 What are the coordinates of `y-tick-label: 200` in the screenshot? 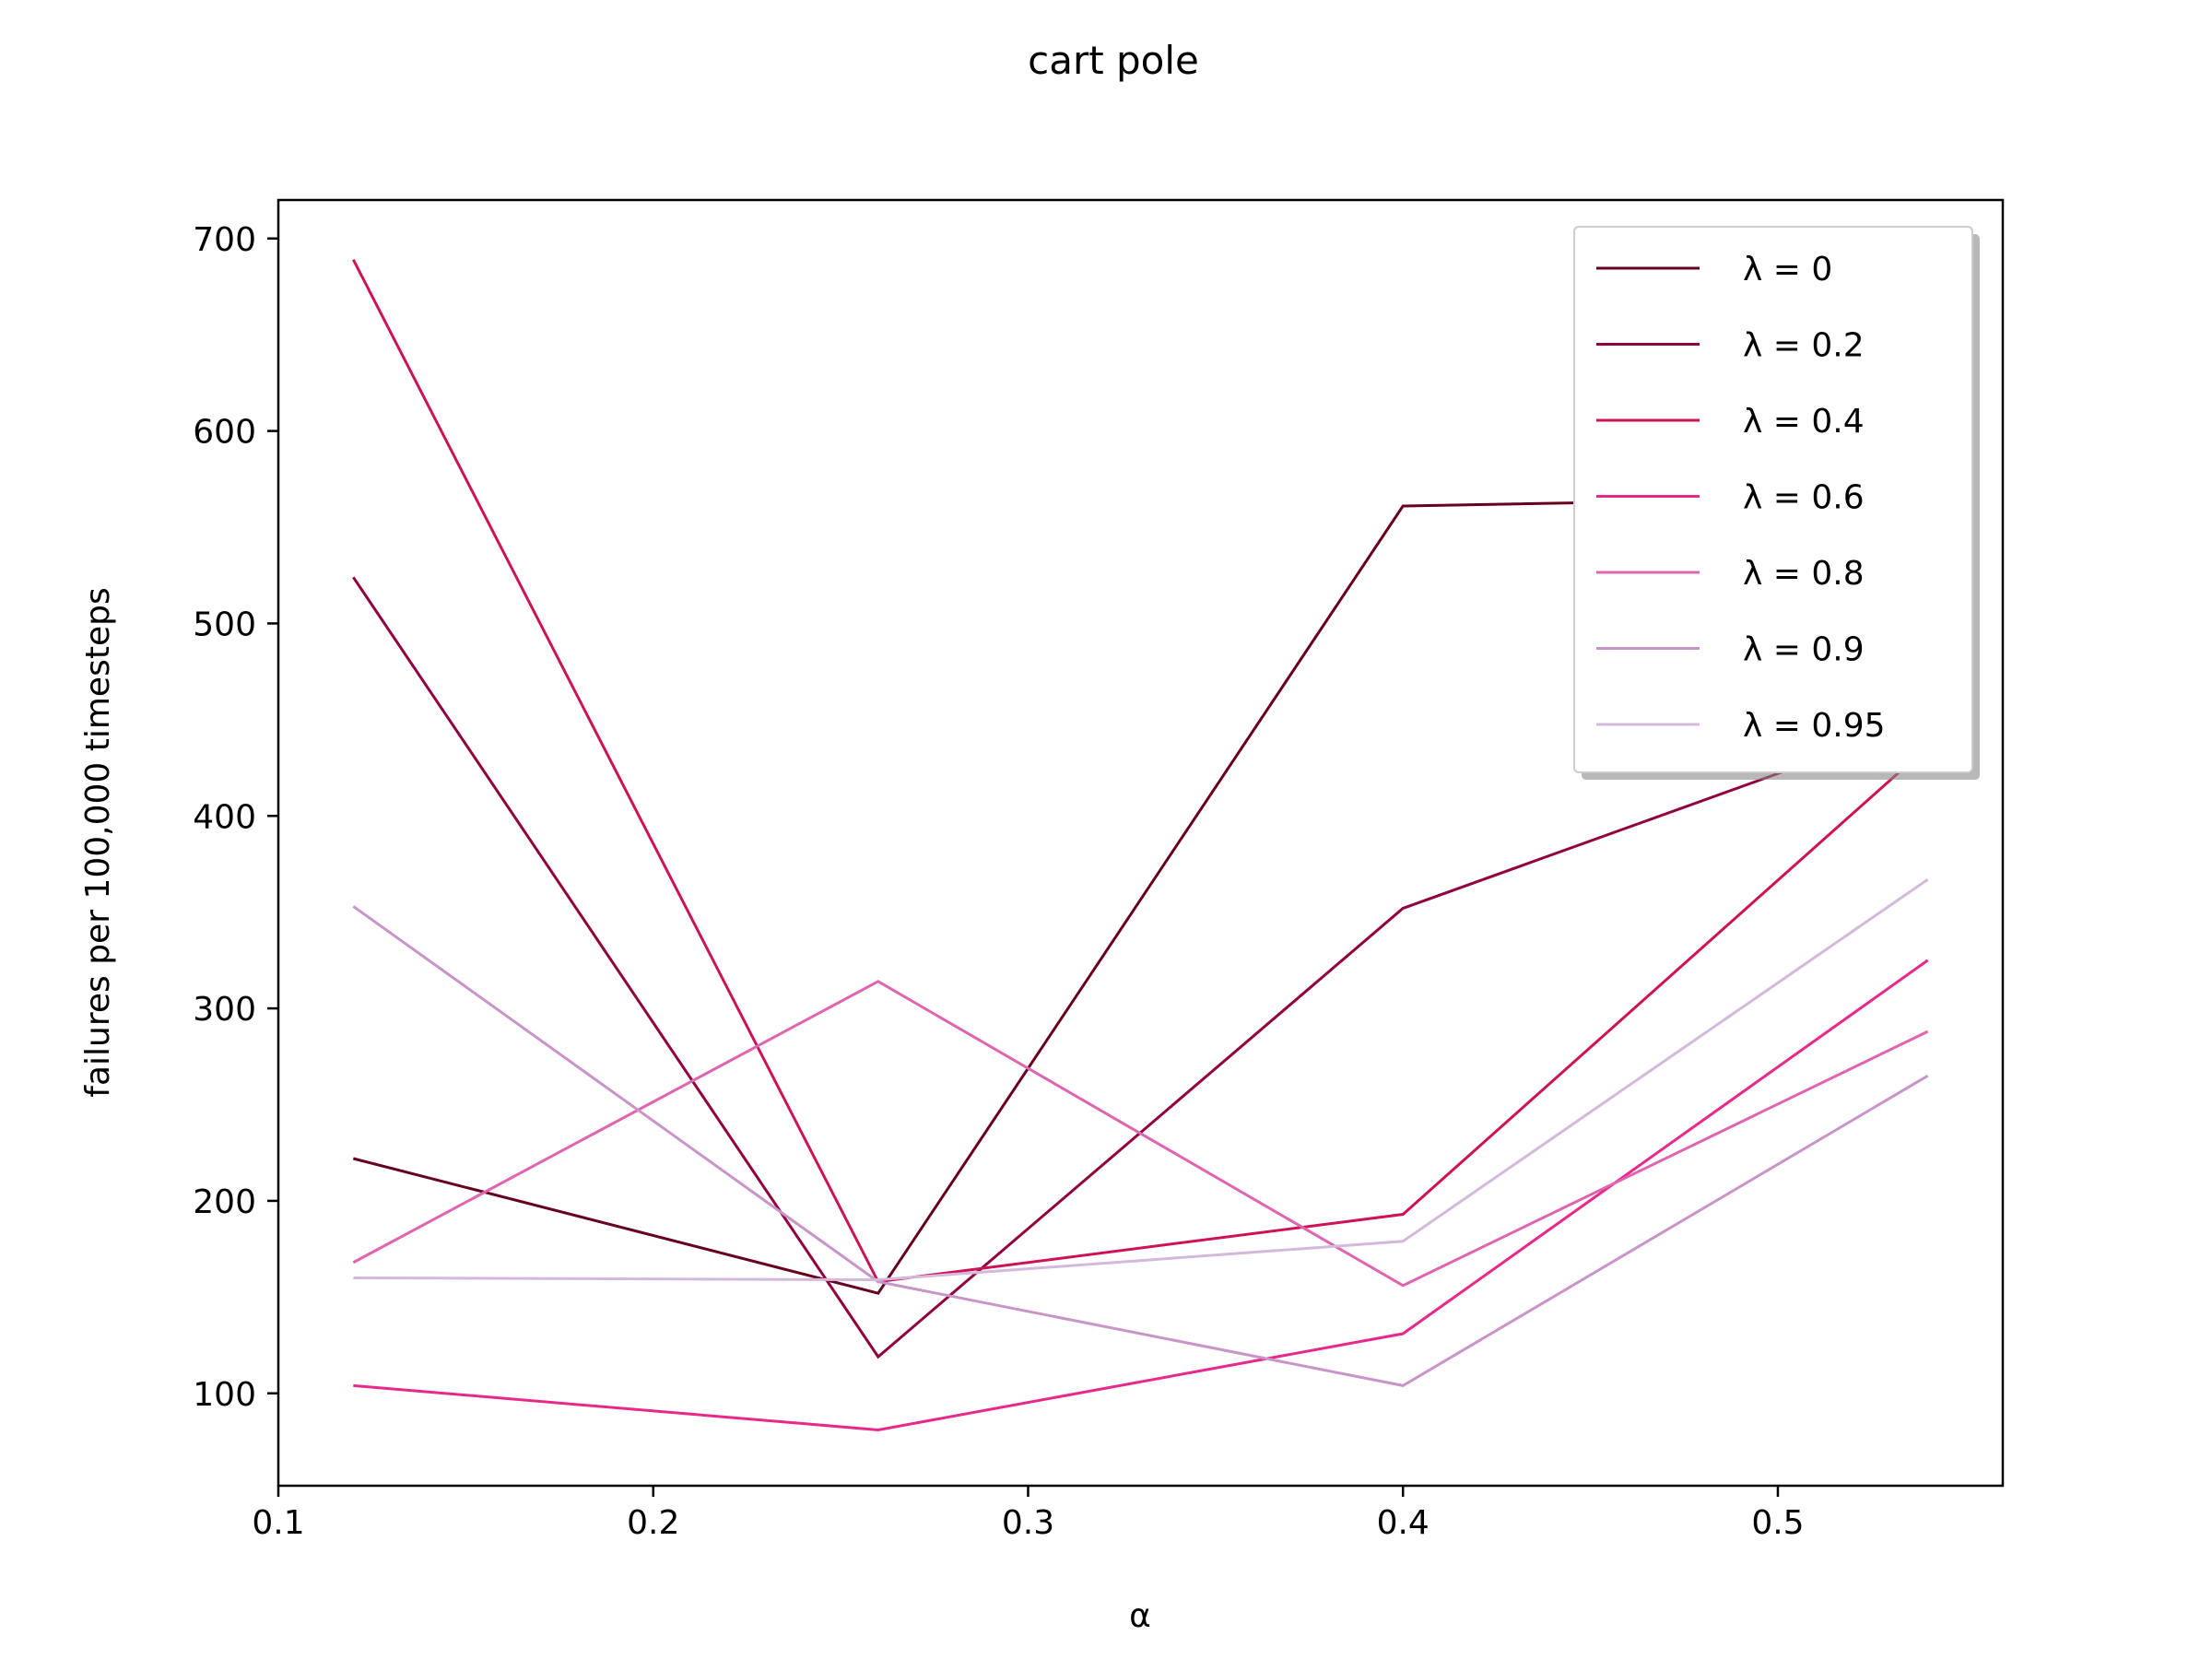 It's located at (224, 1202).